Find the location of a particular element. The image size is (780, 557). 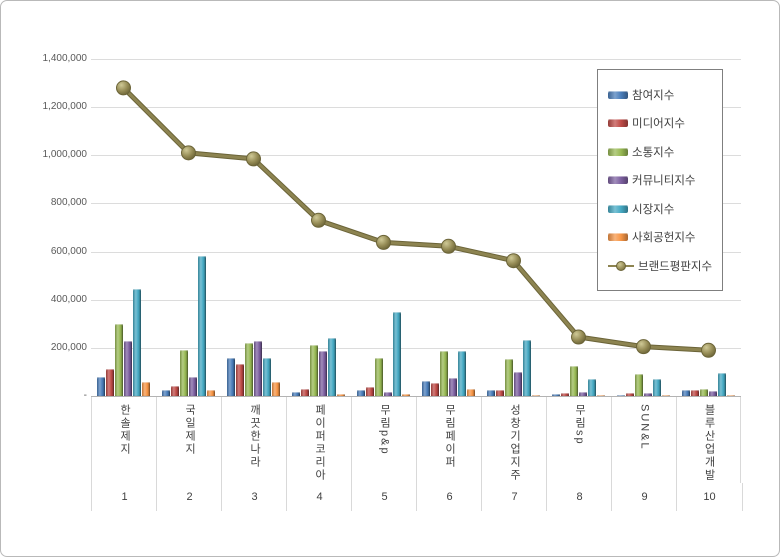

bar-series4-cat2 is located at coordinates (193, 386).